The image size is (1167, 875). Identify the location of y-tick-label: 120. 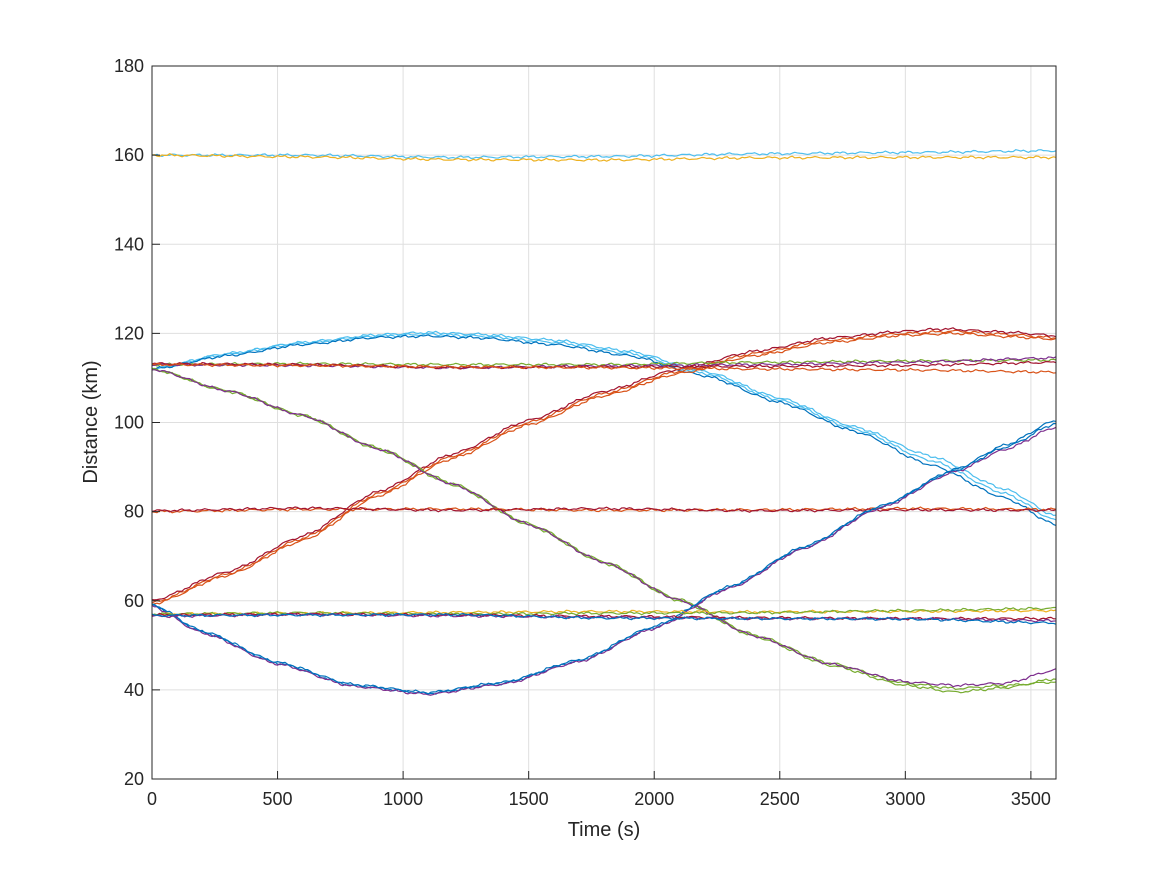
(129, 333).